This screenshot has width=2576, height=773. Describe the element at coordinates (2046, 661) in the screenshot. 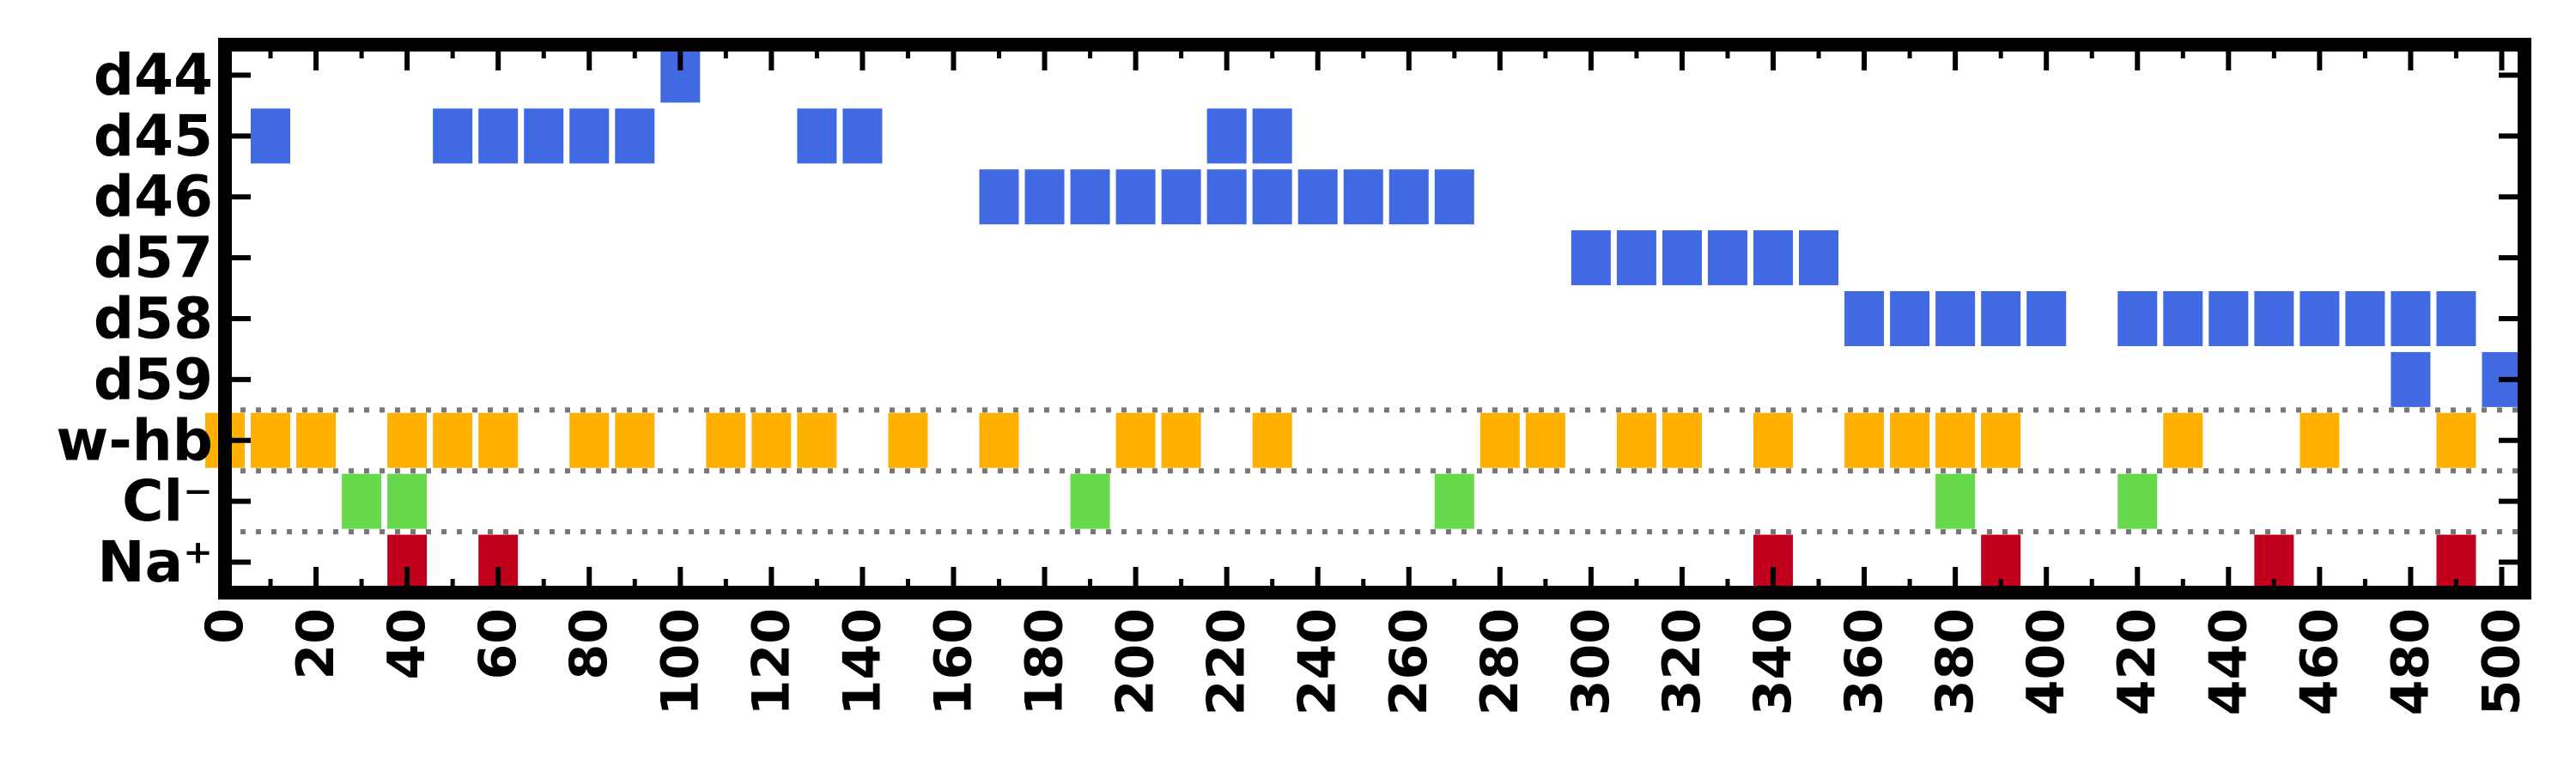

I see `x-label-400: 400` at that location.